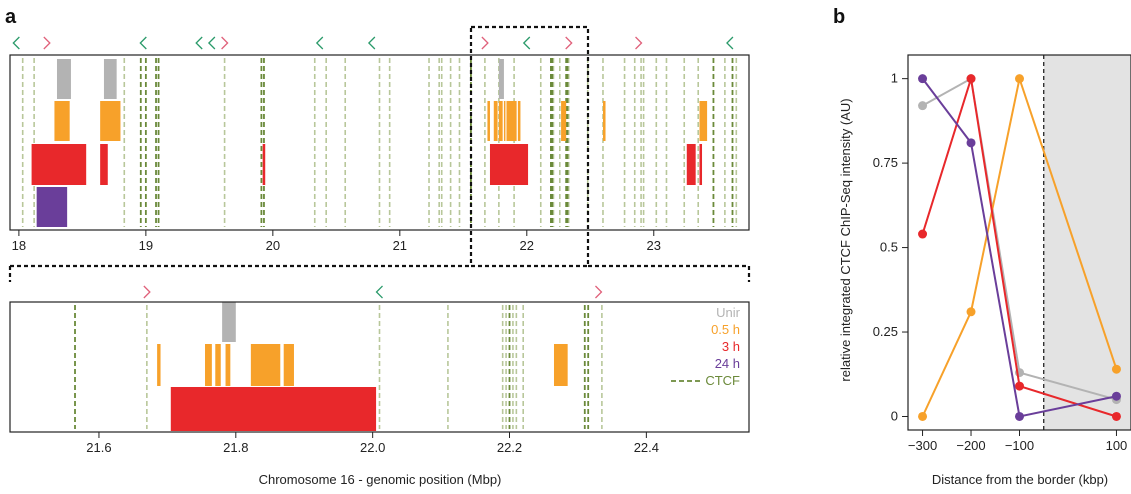  What do you see at coordinates (889, 247) in the screenshot?
I see `y-tick-label: 0.5` at bounding box center [889, 247].